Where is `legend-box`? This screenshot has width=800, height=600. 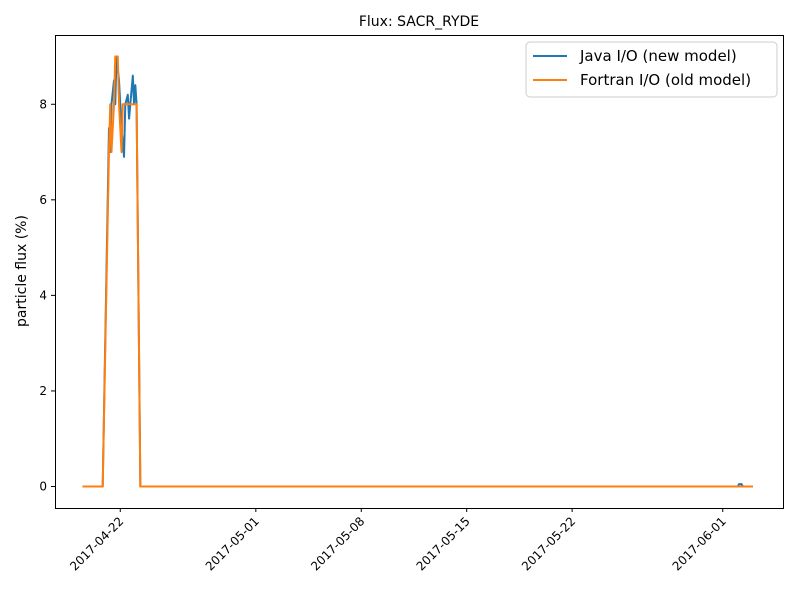
legend-box is located at coordinates (651, 69).